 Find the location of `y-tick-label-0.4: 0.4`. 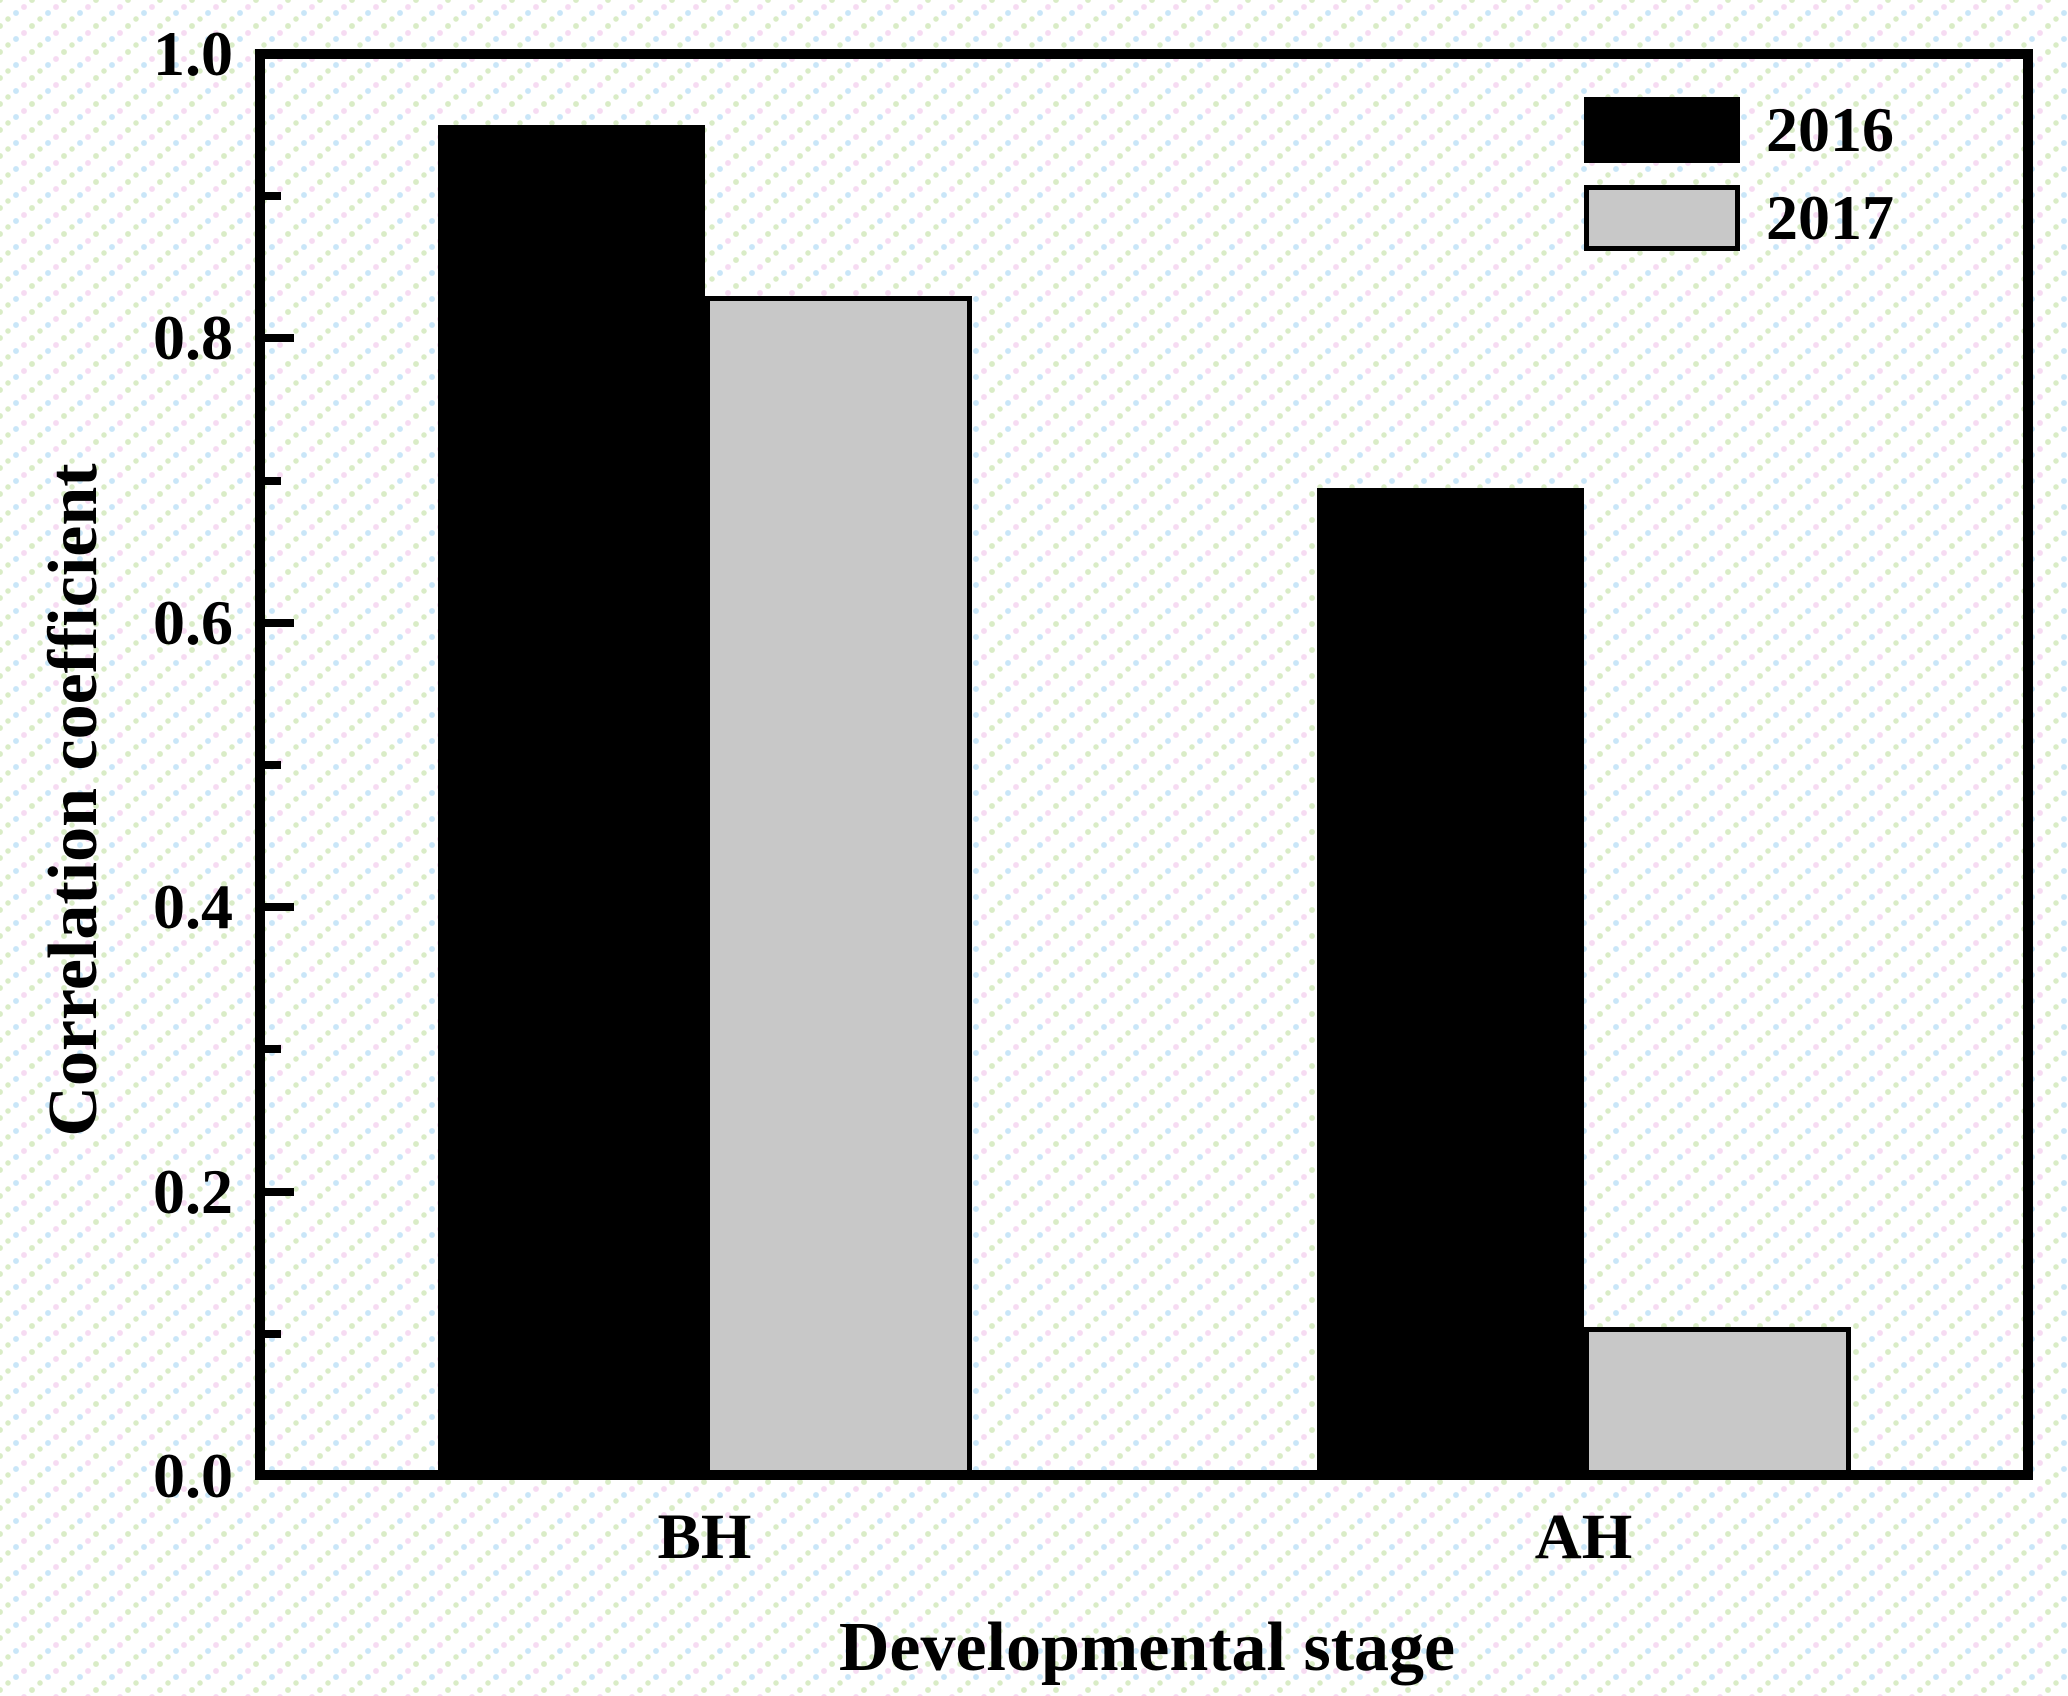

y-tick-label-0.4: 0.4 is located at coordinates (193, 907).